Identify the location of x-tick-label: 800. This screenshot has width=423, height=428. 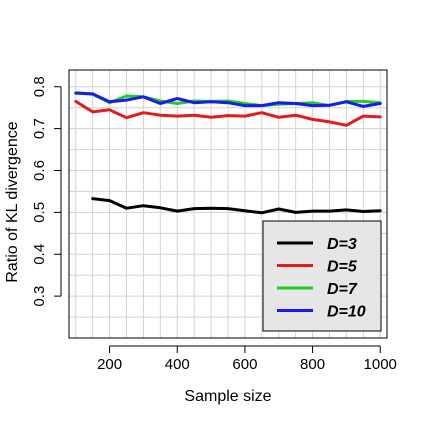
(312, 364).